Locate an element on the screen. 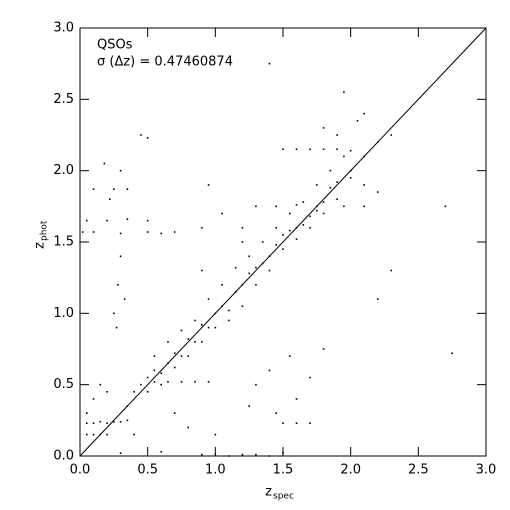 This screenshot has width=510, height=510. x-tick-label: 1.0 is located at coordinates (215, 470).